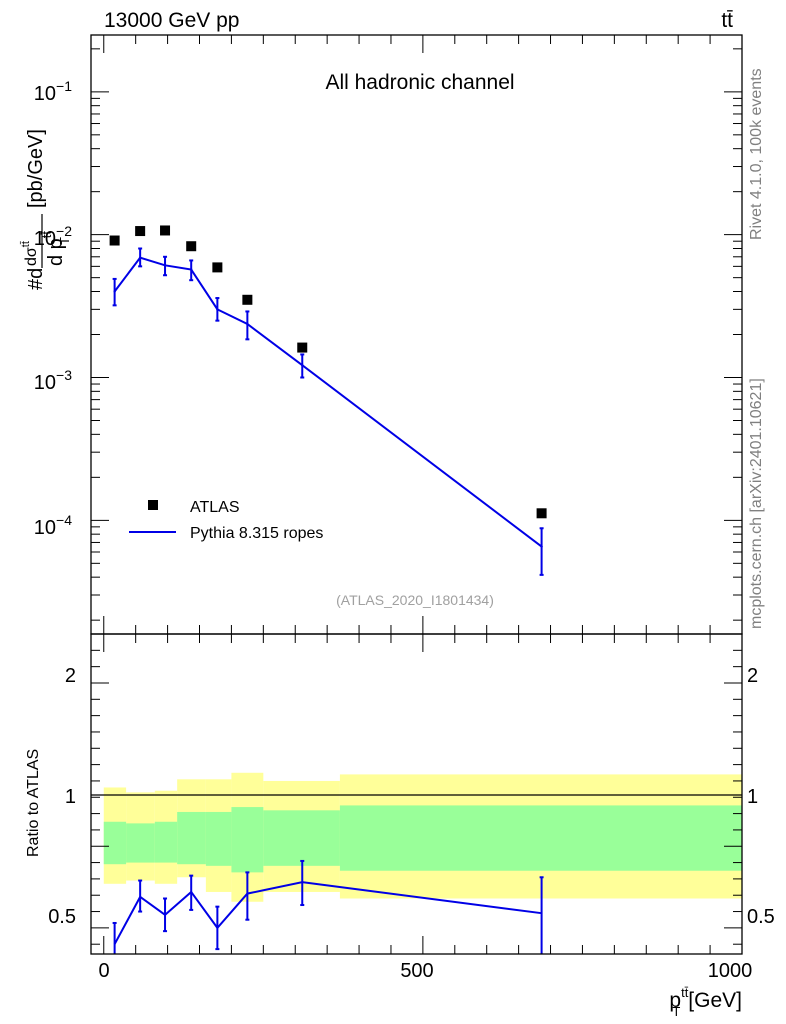 The height and width of the screenshot is (1024, 786). Describe the element at coordinates (416, 971) in the screenshot. I see `x-tick-label-500: 500` at that location.